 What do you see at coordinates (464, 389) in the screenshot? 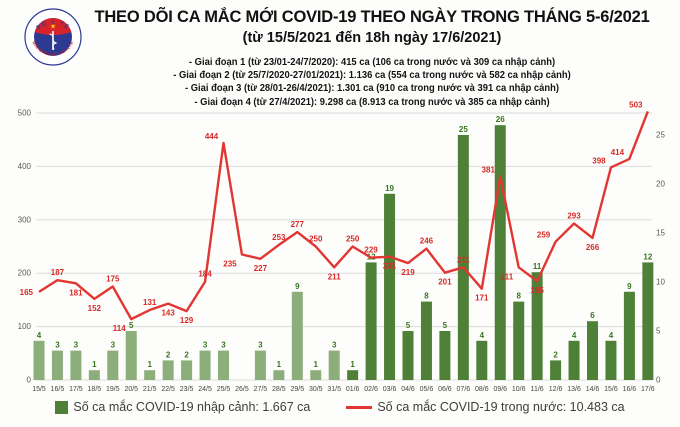
I see `x-axis-label: 07/6` at bounding box center [464, 389].